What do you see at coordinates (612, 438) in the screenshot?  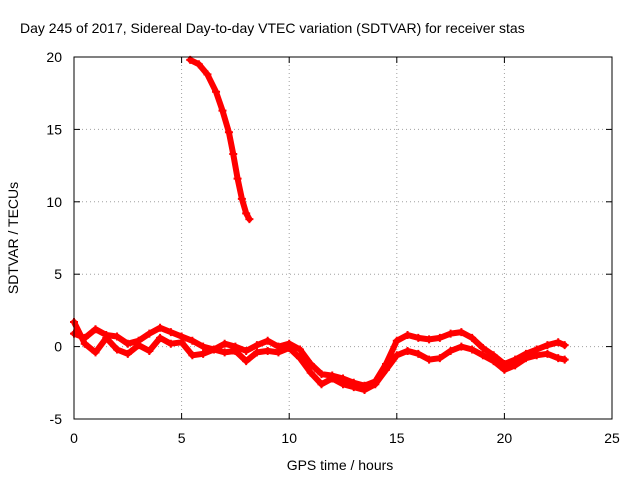 I see `x-tick-label: 25` at bounding box center [612, 438].